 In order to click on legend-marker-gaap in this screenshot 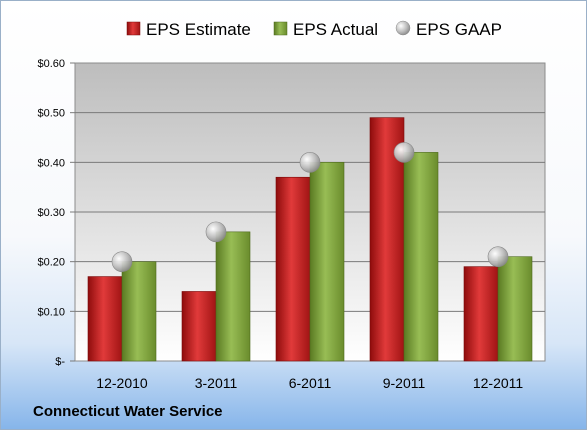, I will do `click(403, 28)`.